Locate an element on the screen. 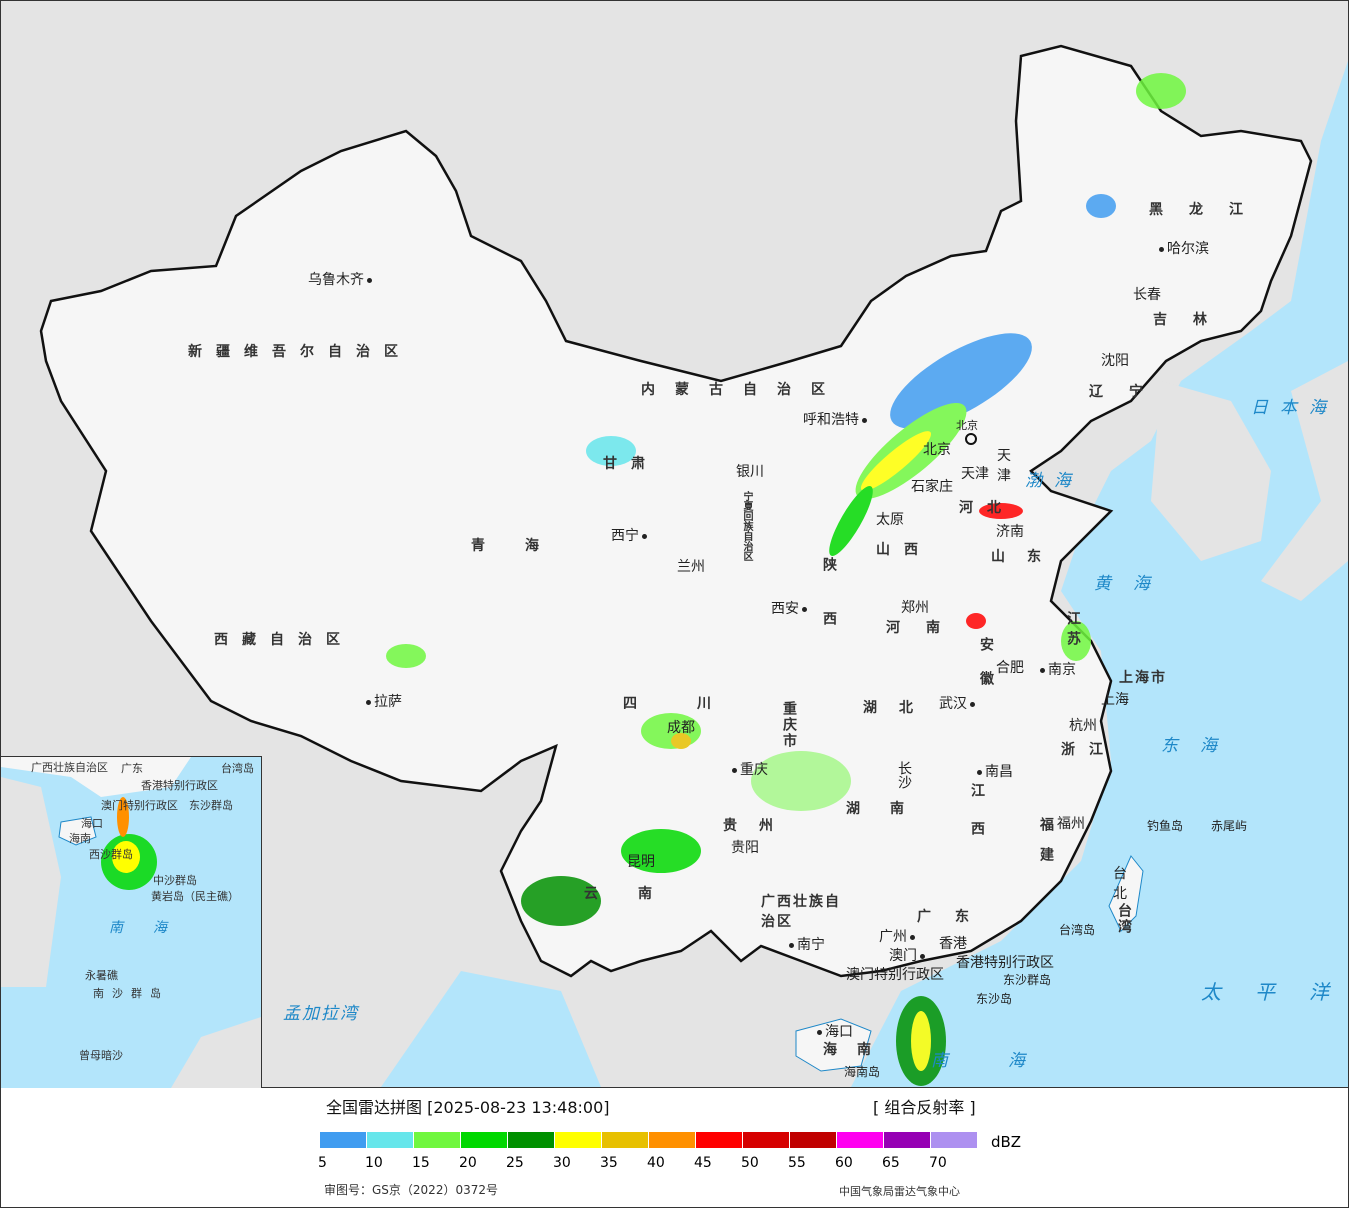  city-name: 济南 is located at coordinates (1010, 532).